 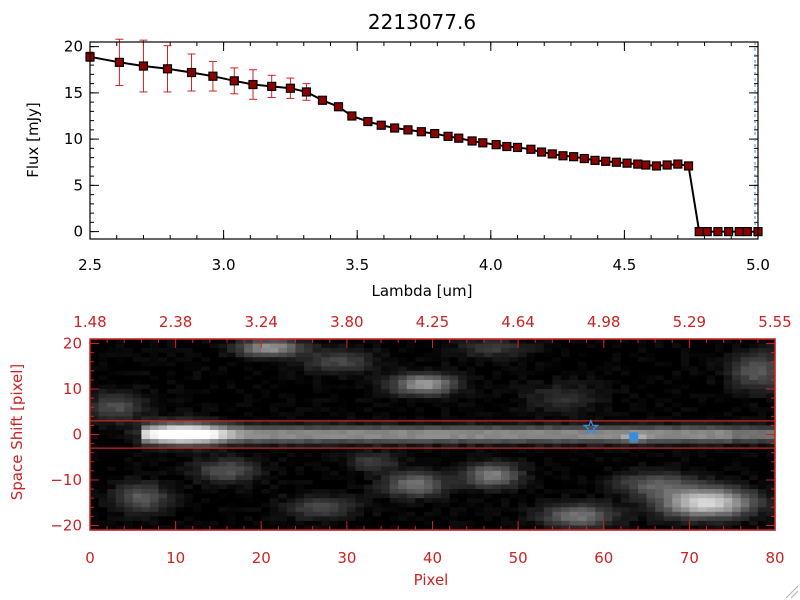 I want to click on resize-grip-icon, so click(x=792, y=592).